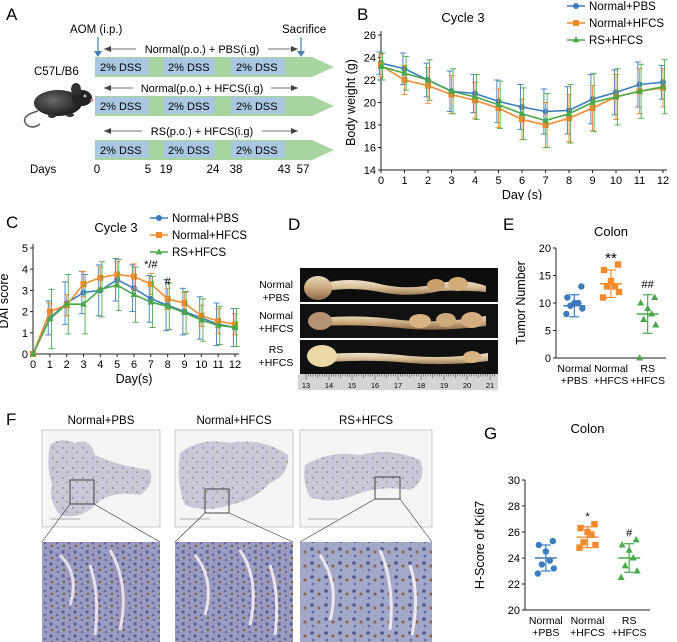 The image size is (677, 642). Describe the element at coordinates (43, 170) in the screenshot. I see `days-label: Days` at that location.